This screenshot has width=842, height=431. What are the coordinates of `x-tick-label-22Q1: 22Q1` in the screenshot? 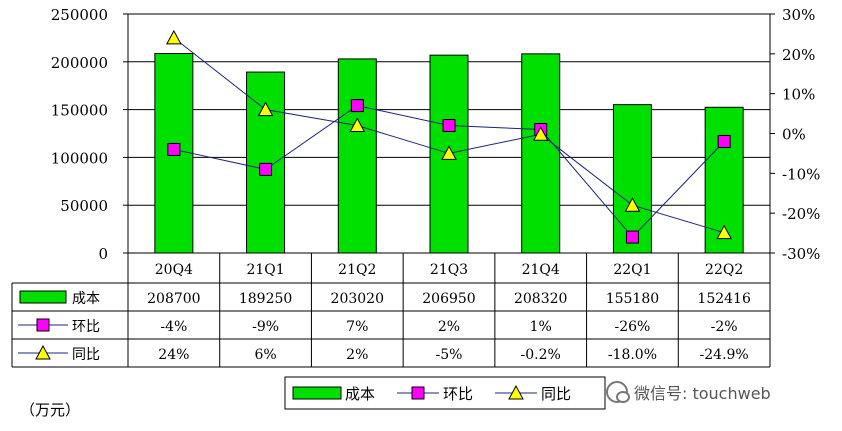 It's located at (632, 270).